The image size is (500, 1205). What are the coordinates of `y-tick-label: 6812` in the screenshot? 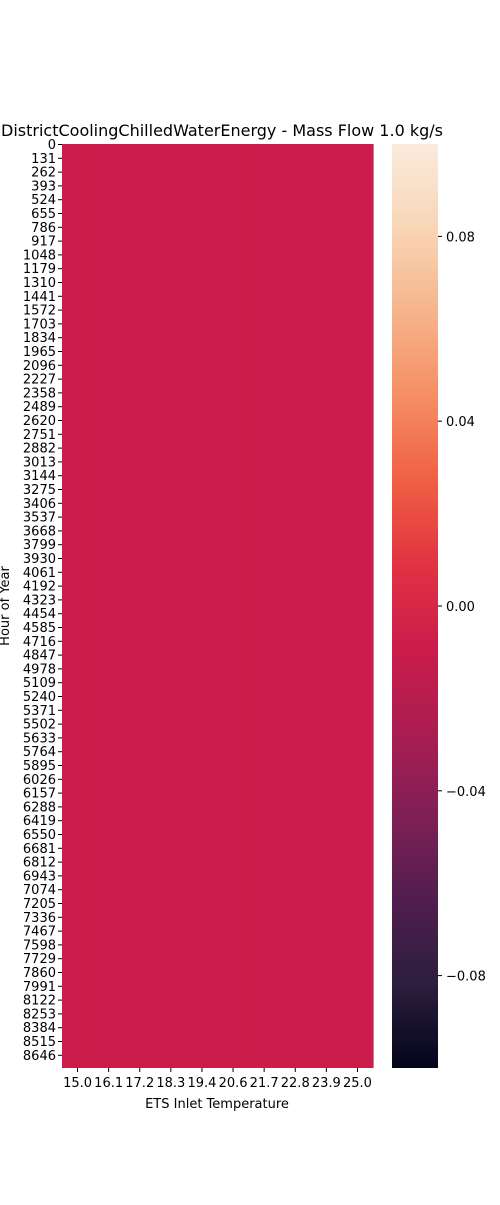 It's located at (39, 863).